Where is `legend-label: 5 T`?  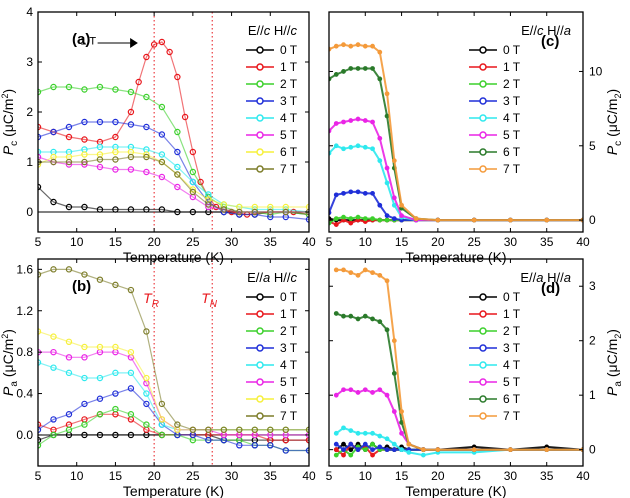 legend-label: 5 T is located at coordinates (512, 135).